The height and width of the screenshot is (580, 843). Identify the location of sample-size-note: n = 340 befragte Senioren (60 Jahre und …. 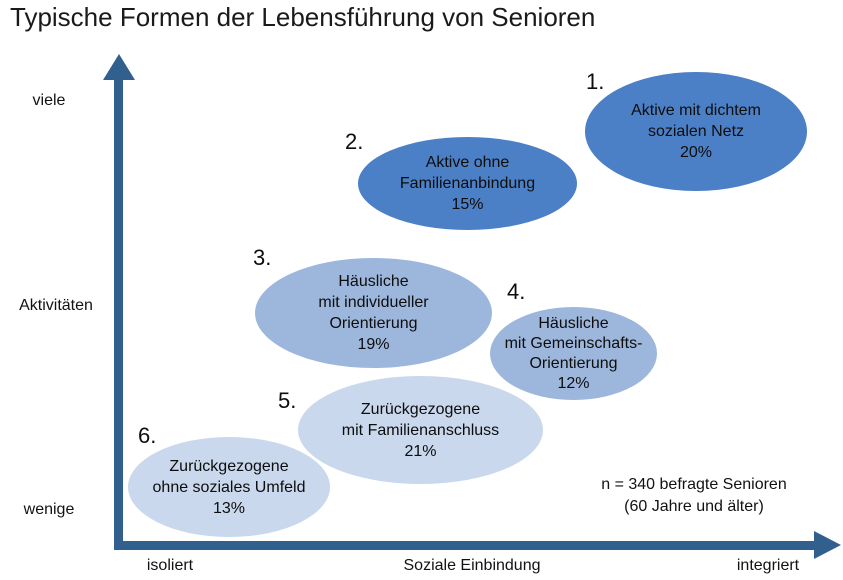
(694, 496).